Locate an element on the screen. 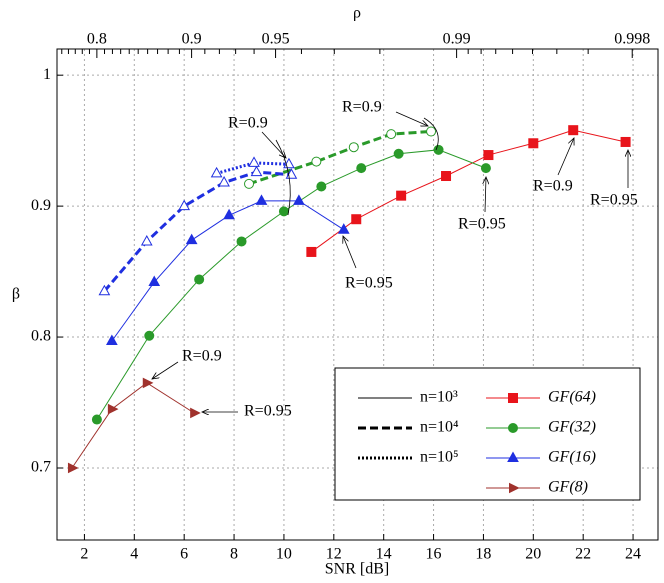 The image size is (664, 583). x2-tick-label: 0.9 is located at coordinates (192, 39).